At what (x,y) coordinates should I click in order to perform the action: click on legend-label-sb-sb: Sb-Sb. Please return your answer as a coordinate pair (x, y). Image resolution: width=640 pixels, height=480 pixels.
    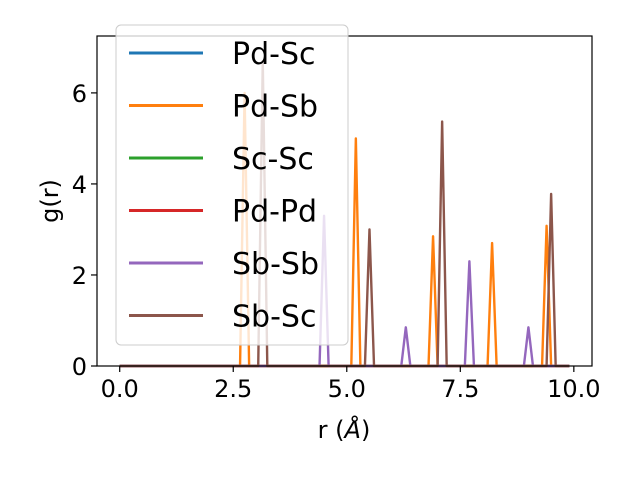
    Looking at the image, I should click on (275, 264).